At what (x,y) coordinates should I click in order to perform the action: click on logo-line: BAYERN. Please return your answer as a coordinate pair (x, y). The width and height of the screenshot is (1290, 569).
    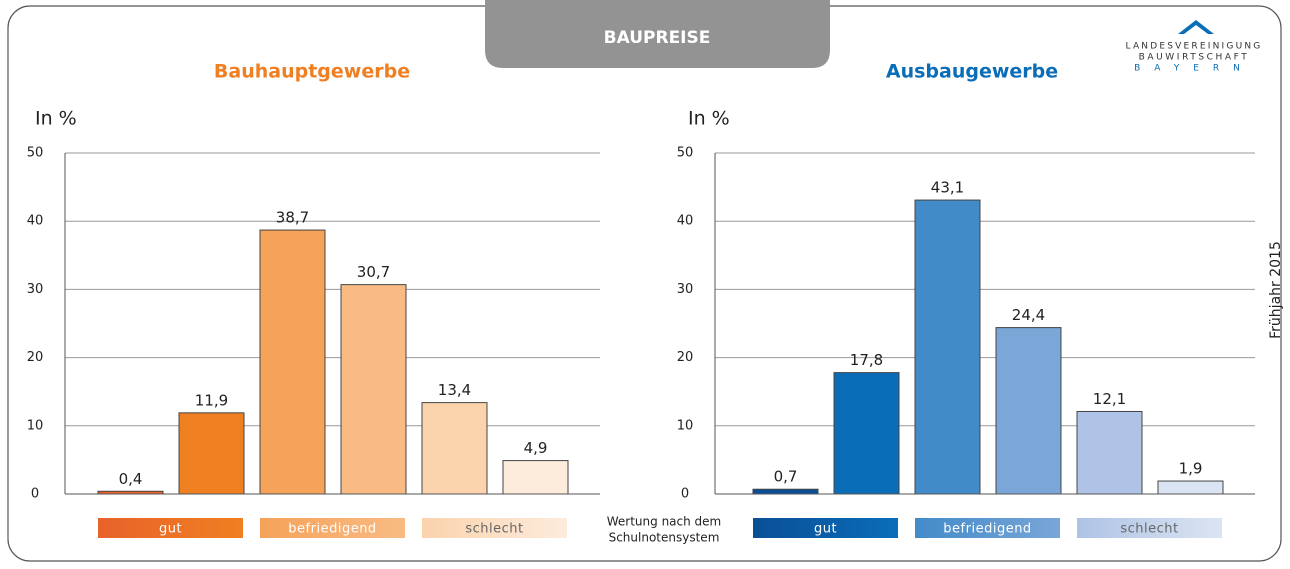
    Looking at the image, I should click on (1194, 69).